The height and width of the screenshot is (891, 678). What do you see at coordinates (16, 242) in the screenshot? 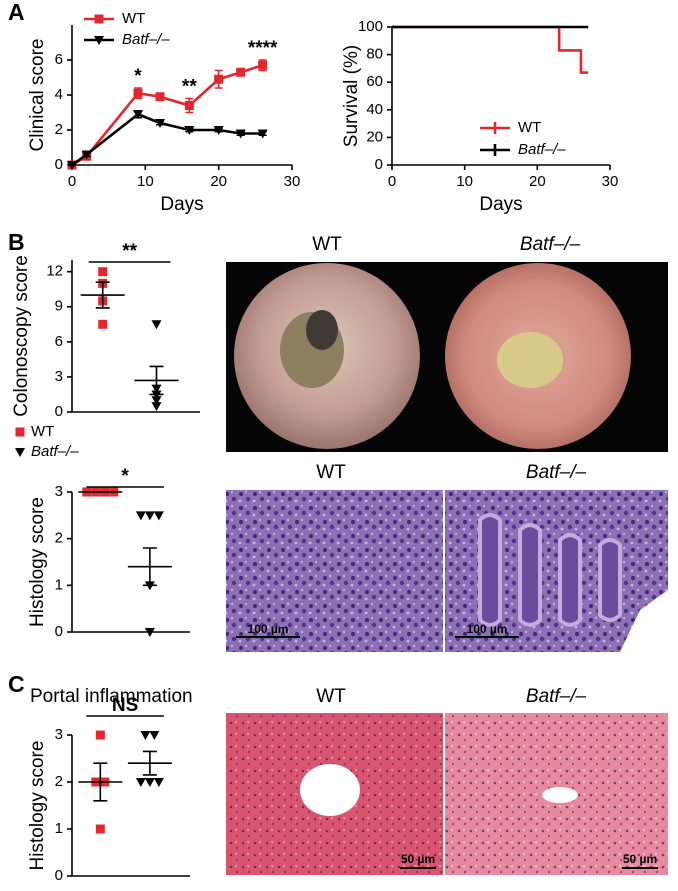
I see `panel-label: B` at bounding box center [16, 242].